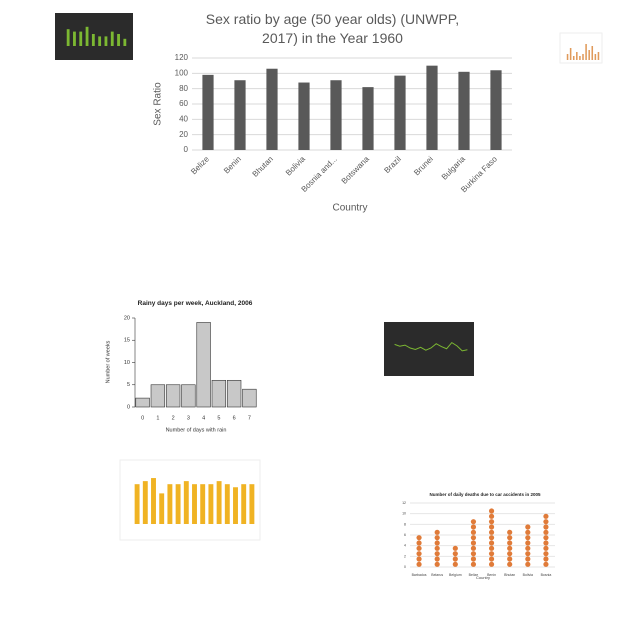  What do you see at coordinates (423, 165) in the screenshot?
I see `x-tick-label: Brunei` at bounding box center [423, 165].